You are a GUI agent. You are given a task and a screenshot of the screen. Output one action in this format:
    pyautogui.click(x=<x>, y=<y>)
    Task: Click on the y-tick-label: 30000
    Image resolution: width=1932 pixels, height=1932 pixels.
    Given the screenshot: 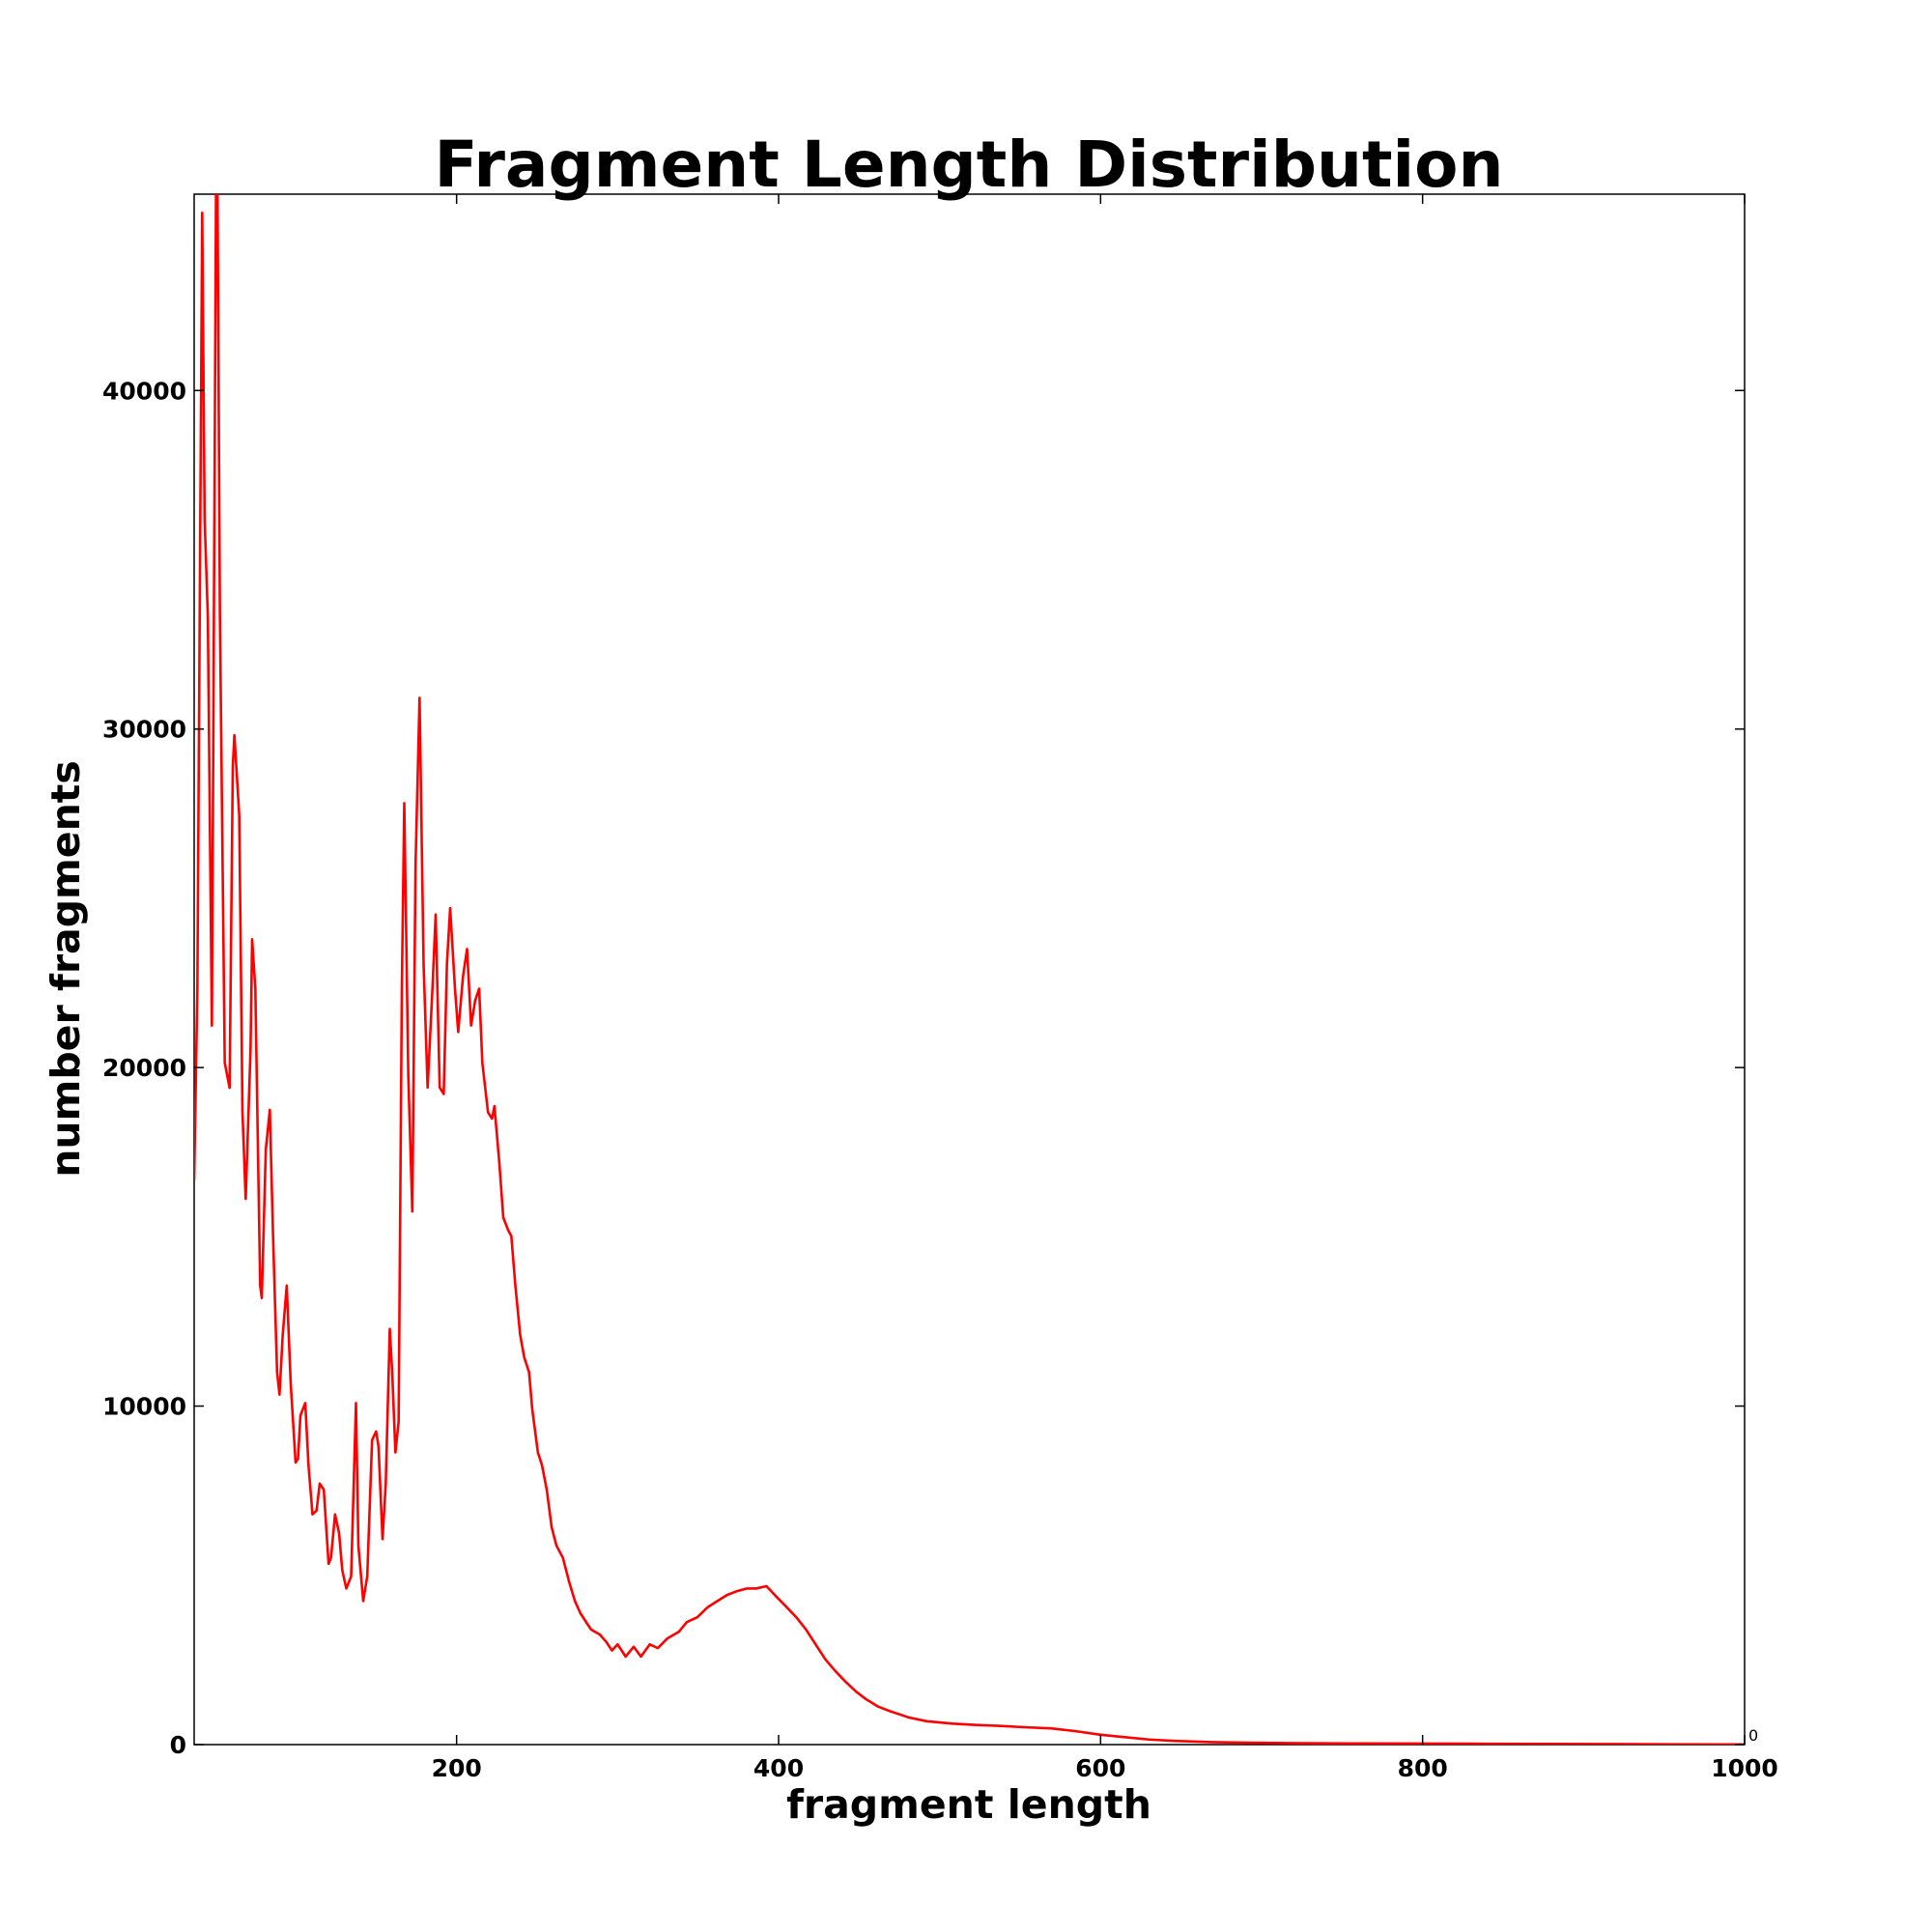 What is the action you would take?
    pyautogui.click(x=144, y=730)
    